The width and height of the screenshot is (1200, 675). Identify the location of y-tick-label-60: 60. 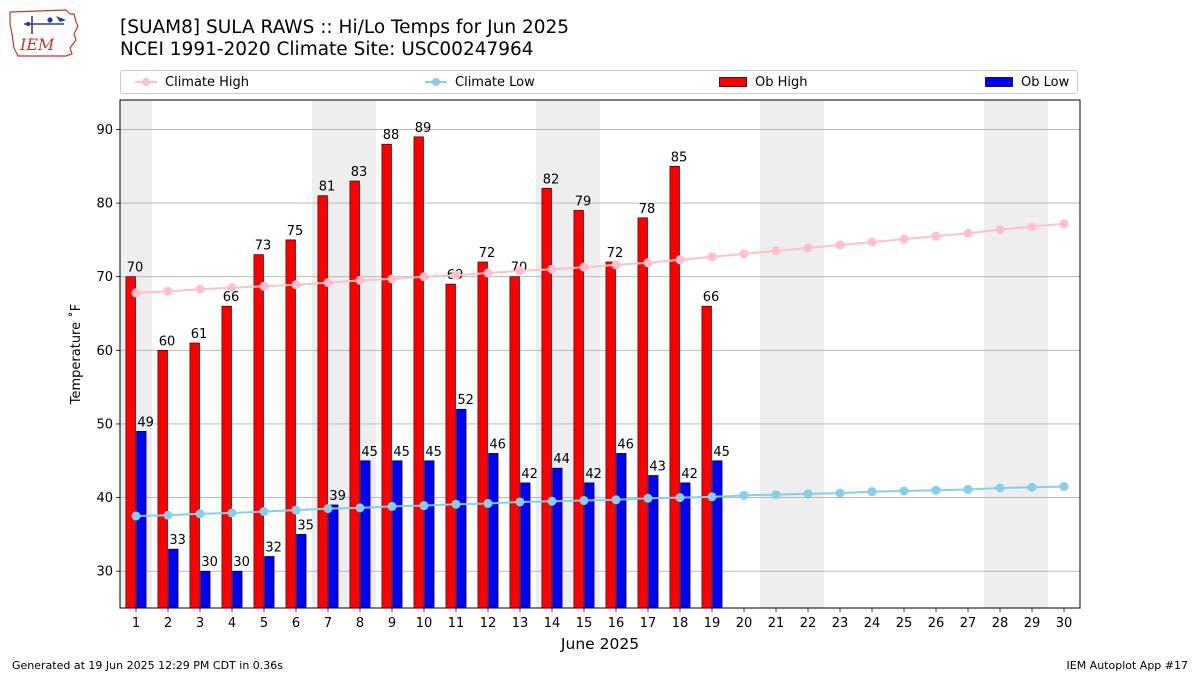
(104, 351).